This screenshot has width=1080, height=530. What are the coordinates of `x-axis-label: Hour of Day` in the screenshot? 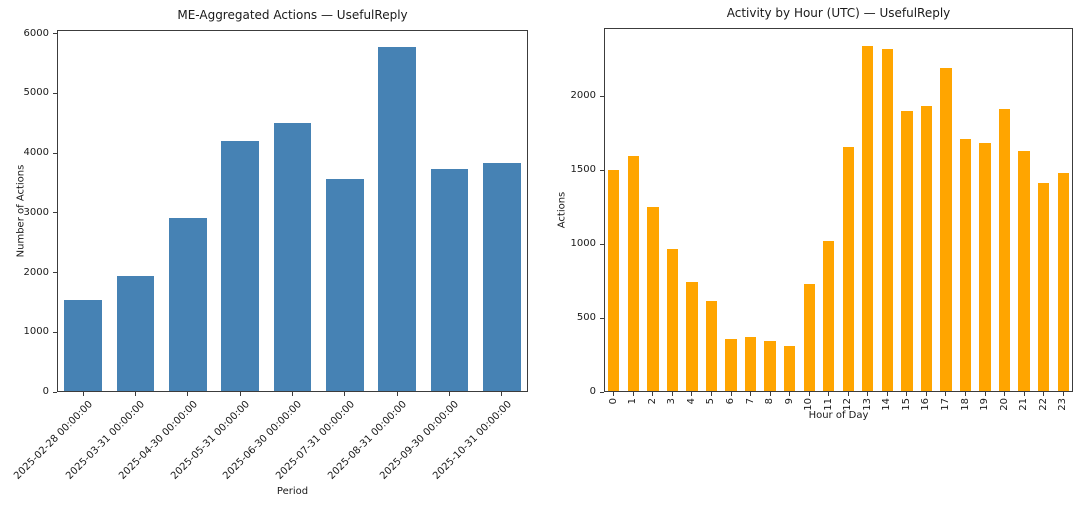 It's located at (838, 415).